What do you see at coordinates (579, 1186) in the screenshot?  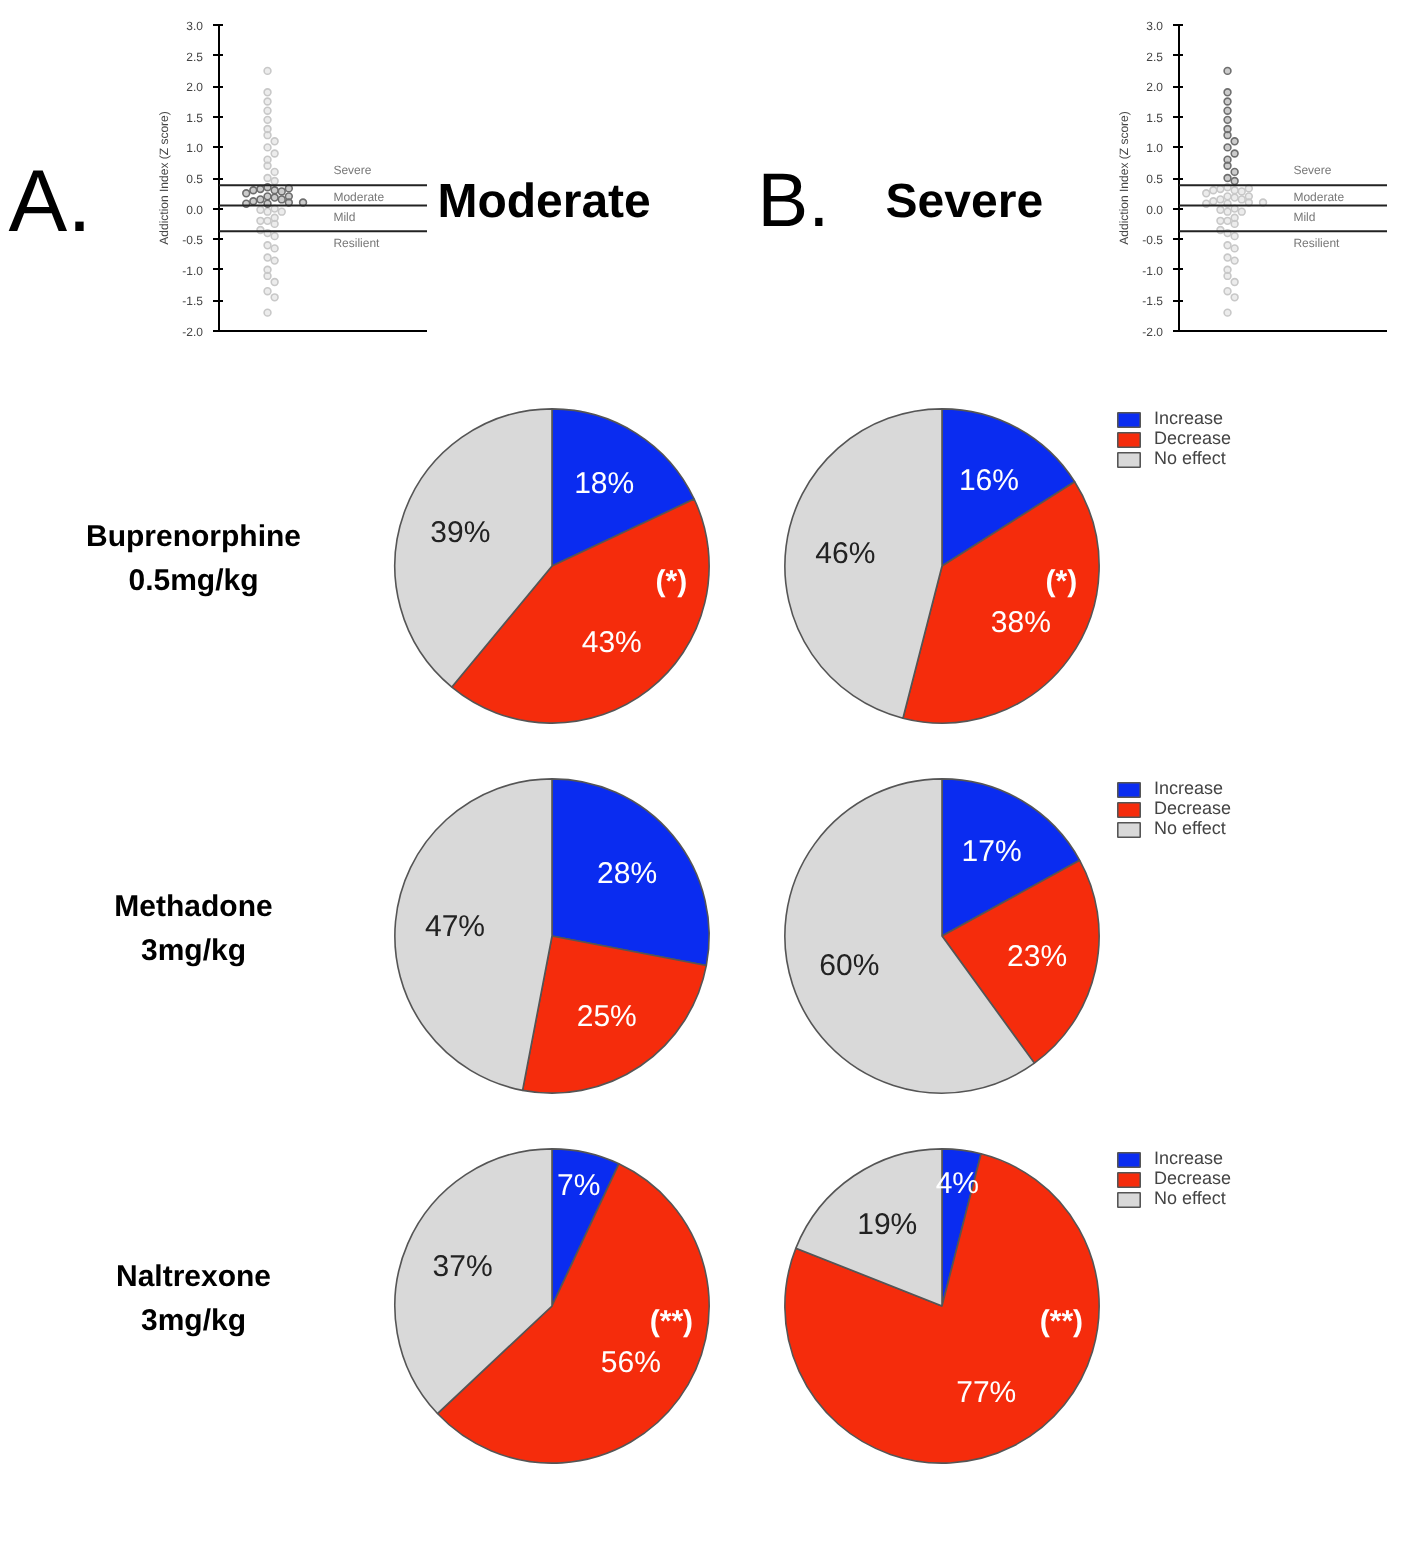 I see `data-label: 7%` at bounding box center [579, 1186].